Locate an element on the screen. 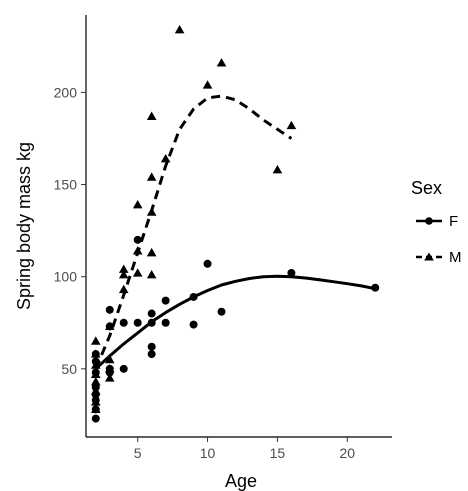  x-tick-label-5: 5 is located at coordinates (138, 453).